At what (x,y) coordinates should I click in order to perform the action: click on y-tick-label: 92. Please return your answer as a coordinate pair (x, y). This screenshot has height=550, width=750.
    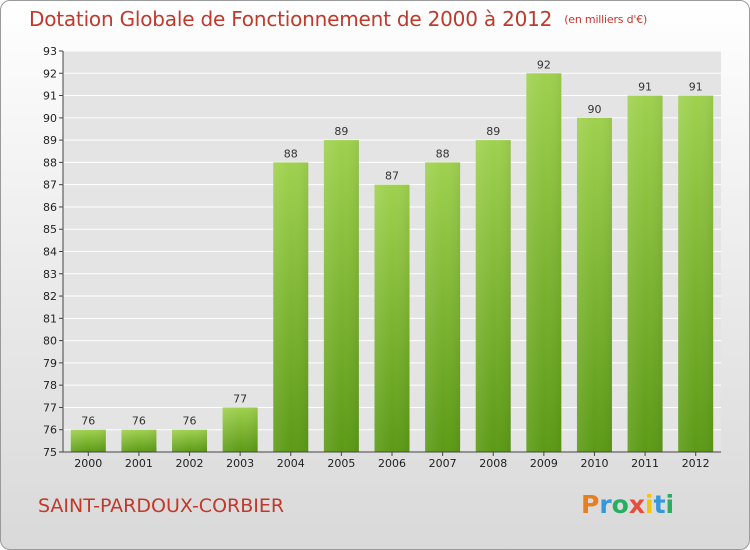
    Looking at the image, I should click on (50, 73).